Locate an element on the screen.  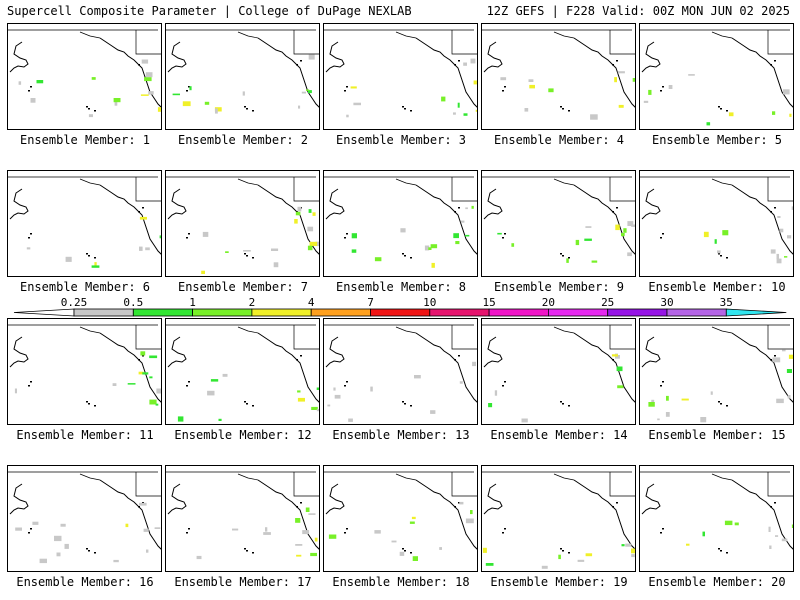
member-label: Ensemble Member: 3 is located at coordinates (401, 140).